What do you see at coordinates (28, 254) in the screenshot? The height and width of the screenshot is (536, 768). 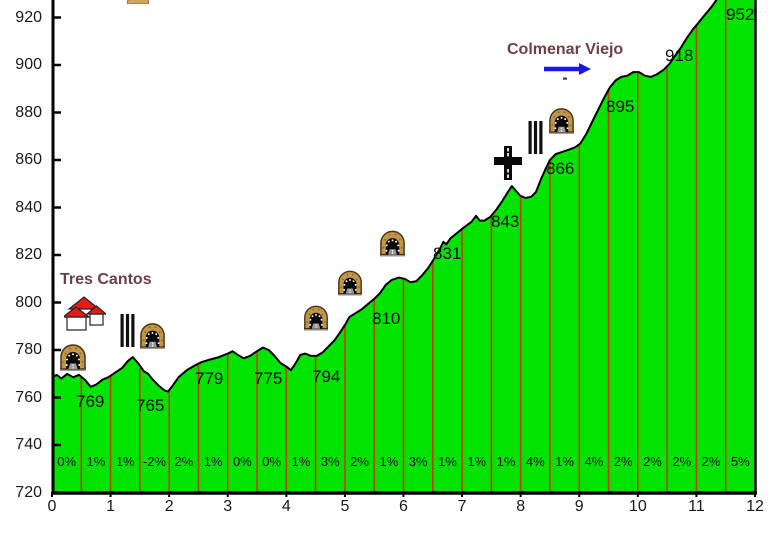 I see `y-tick-label: 820` at bounding box center [28, 254].